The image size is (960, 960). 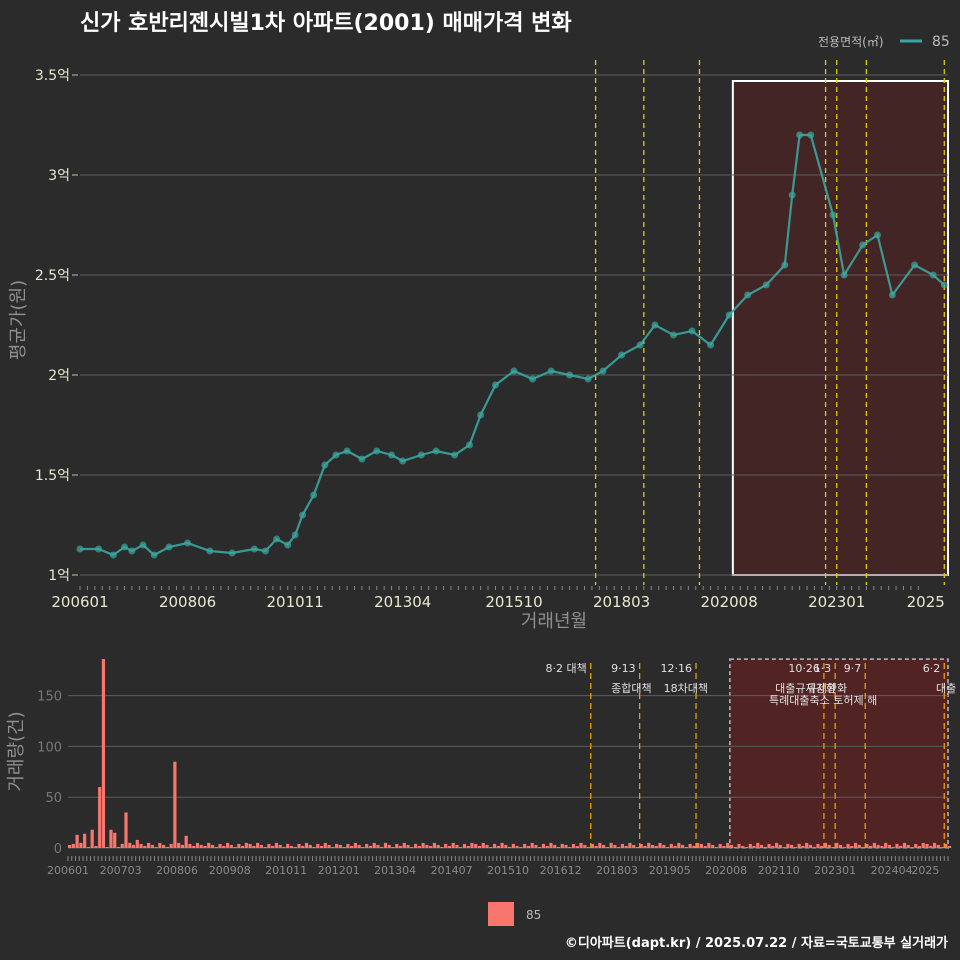 I want to click on volume-highlight-box, so click(x=839, y=753).